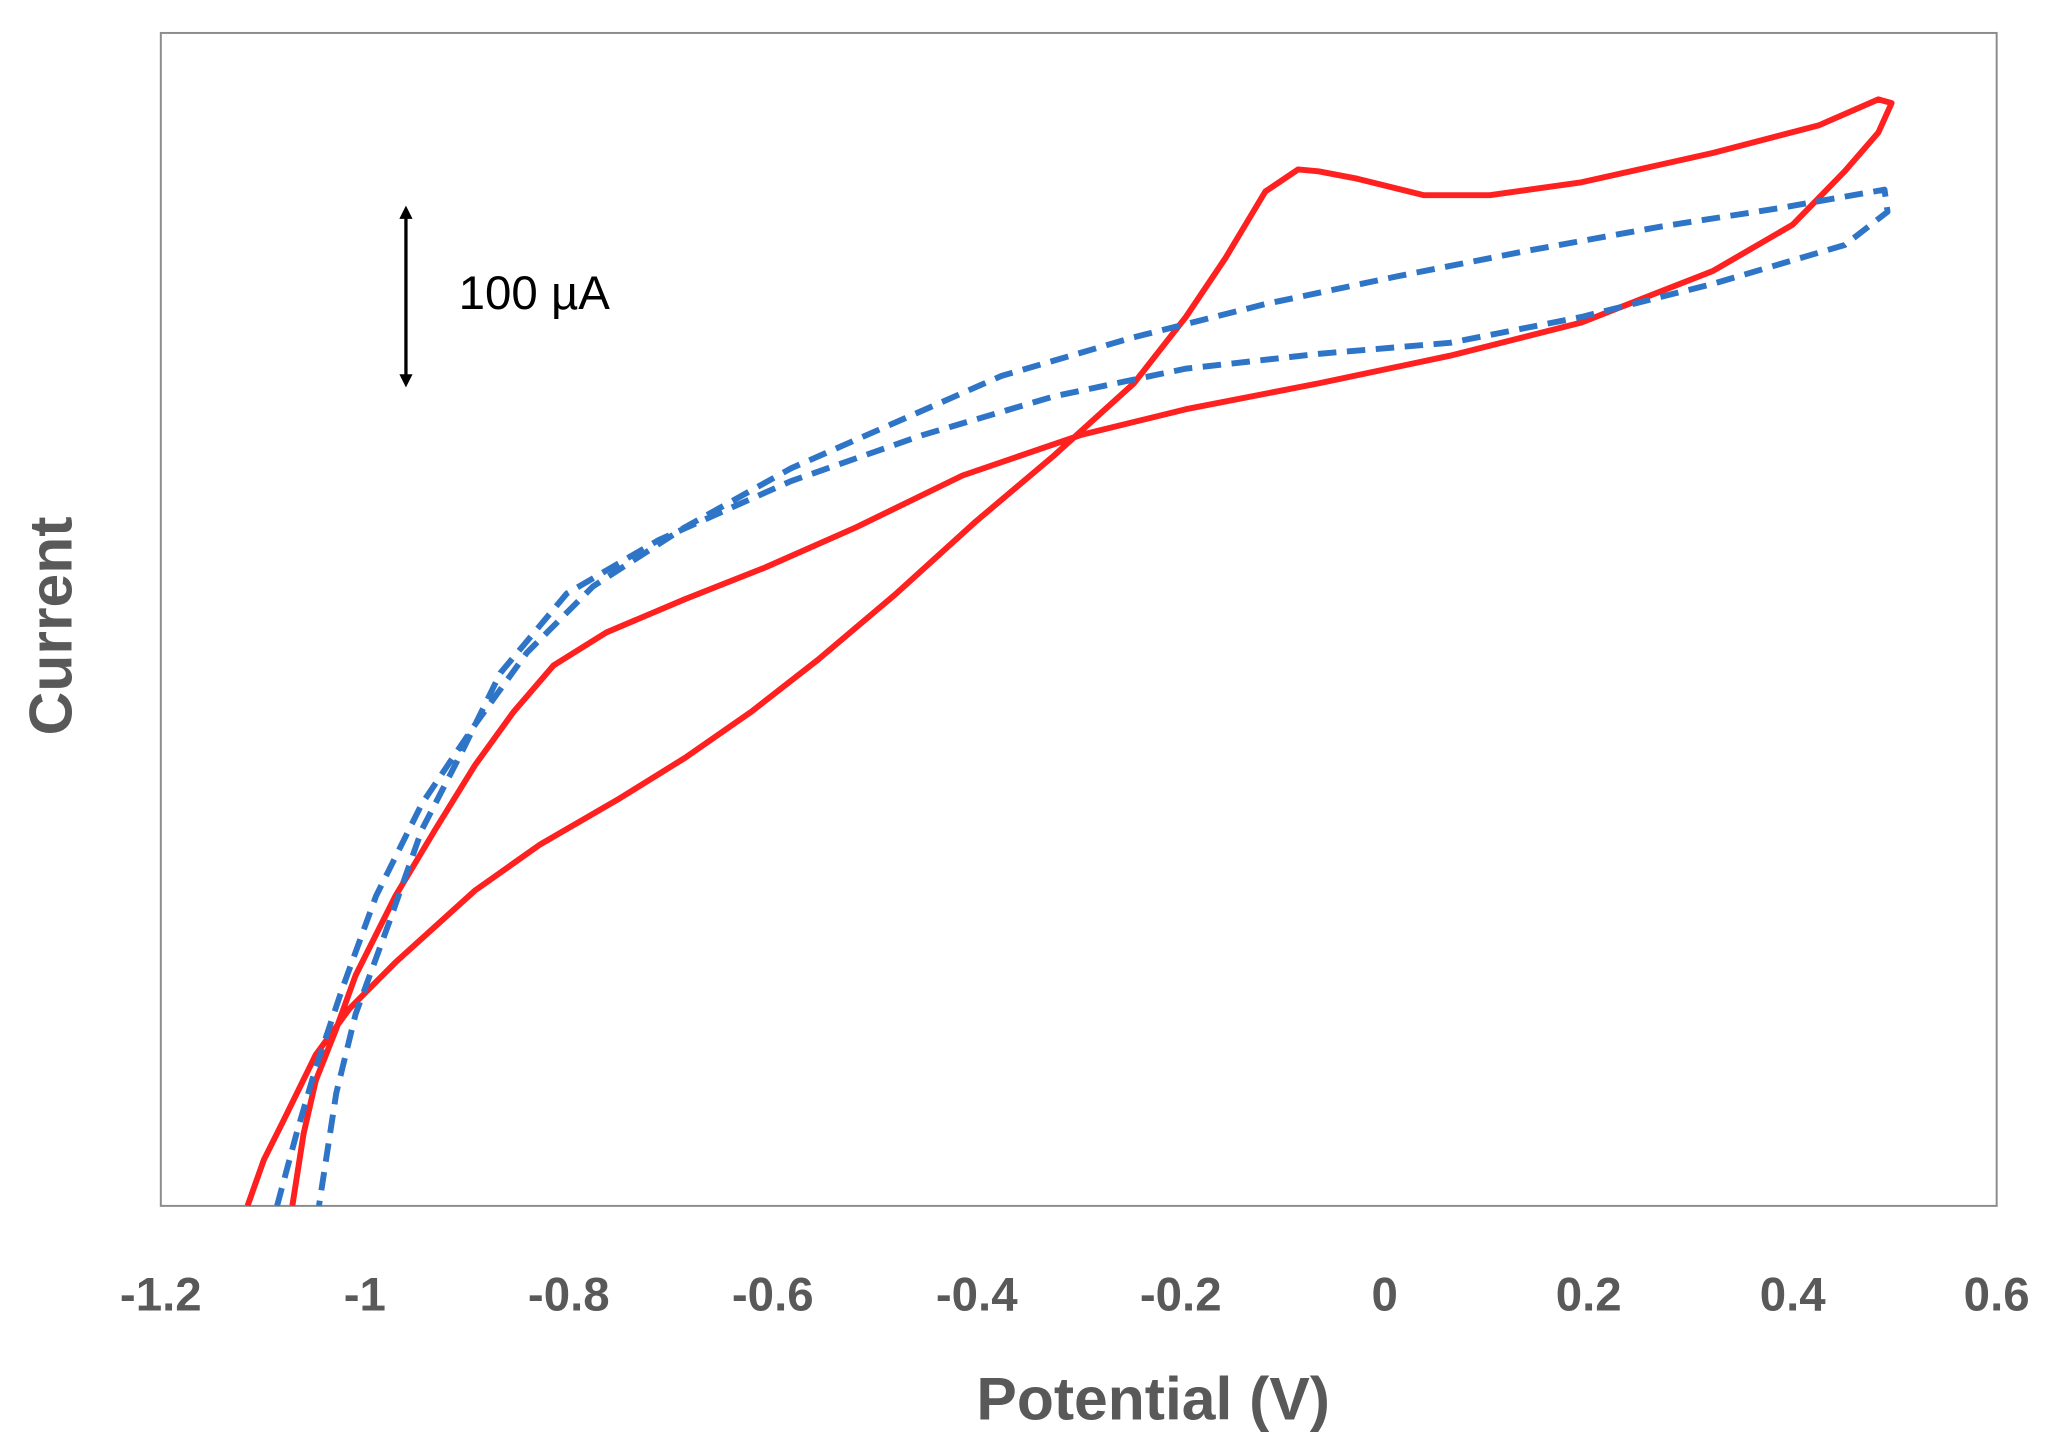  Describe the element at coordinates (1181, 1295) in the screenshot. I see `x-tick-label: -0.2` at that location.